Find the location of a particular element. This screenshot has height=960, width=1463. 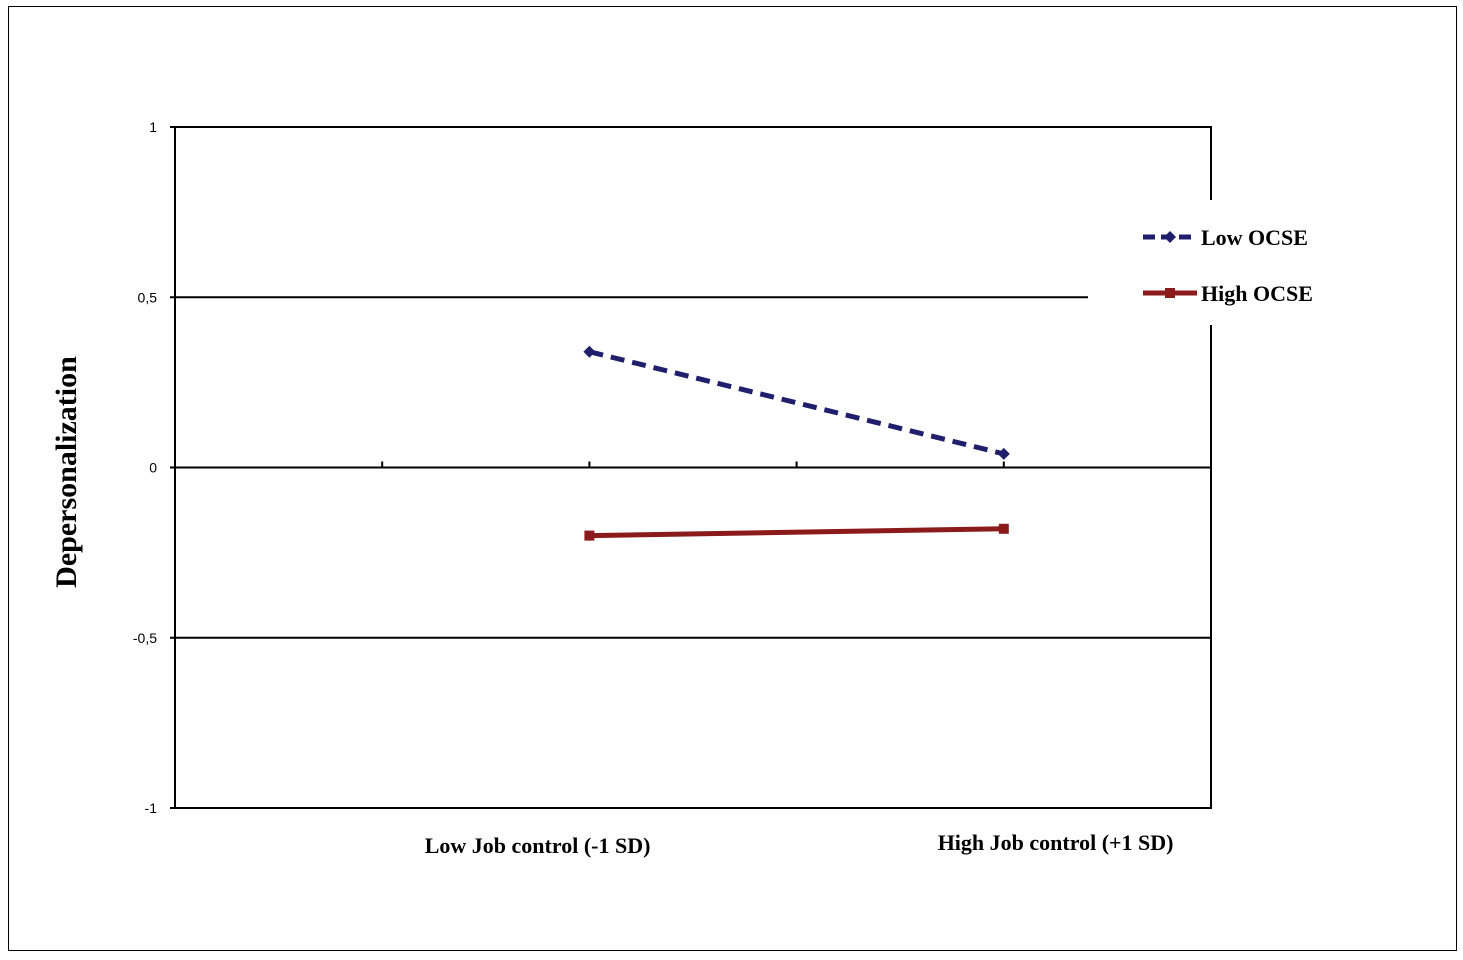

x-category-label: Low Job control (-1 SD) is located at coordinates (538, 845).